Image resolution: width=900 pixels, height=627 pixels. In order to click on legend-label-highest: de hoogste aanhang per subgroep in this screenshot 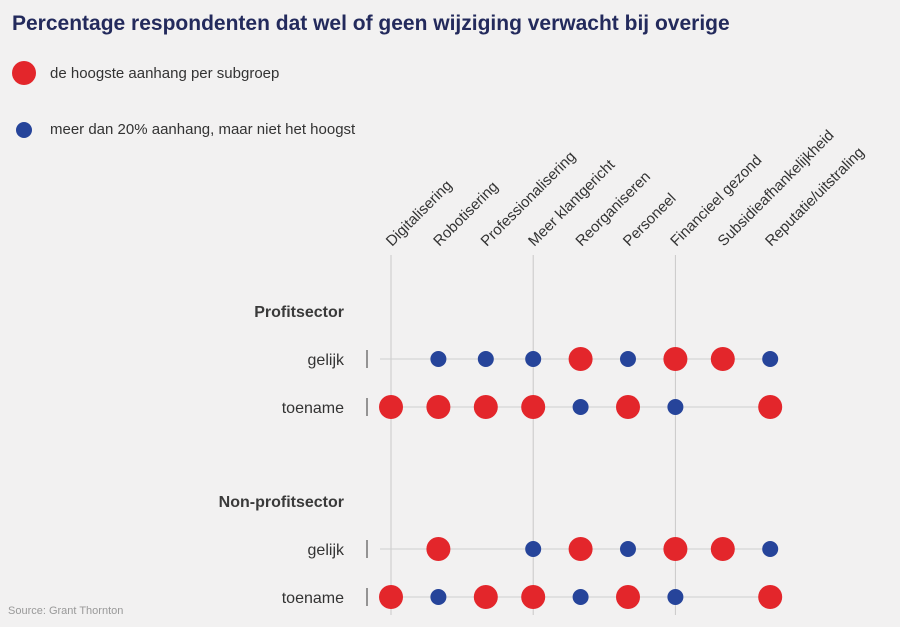, I will do `click(165, 73)`.